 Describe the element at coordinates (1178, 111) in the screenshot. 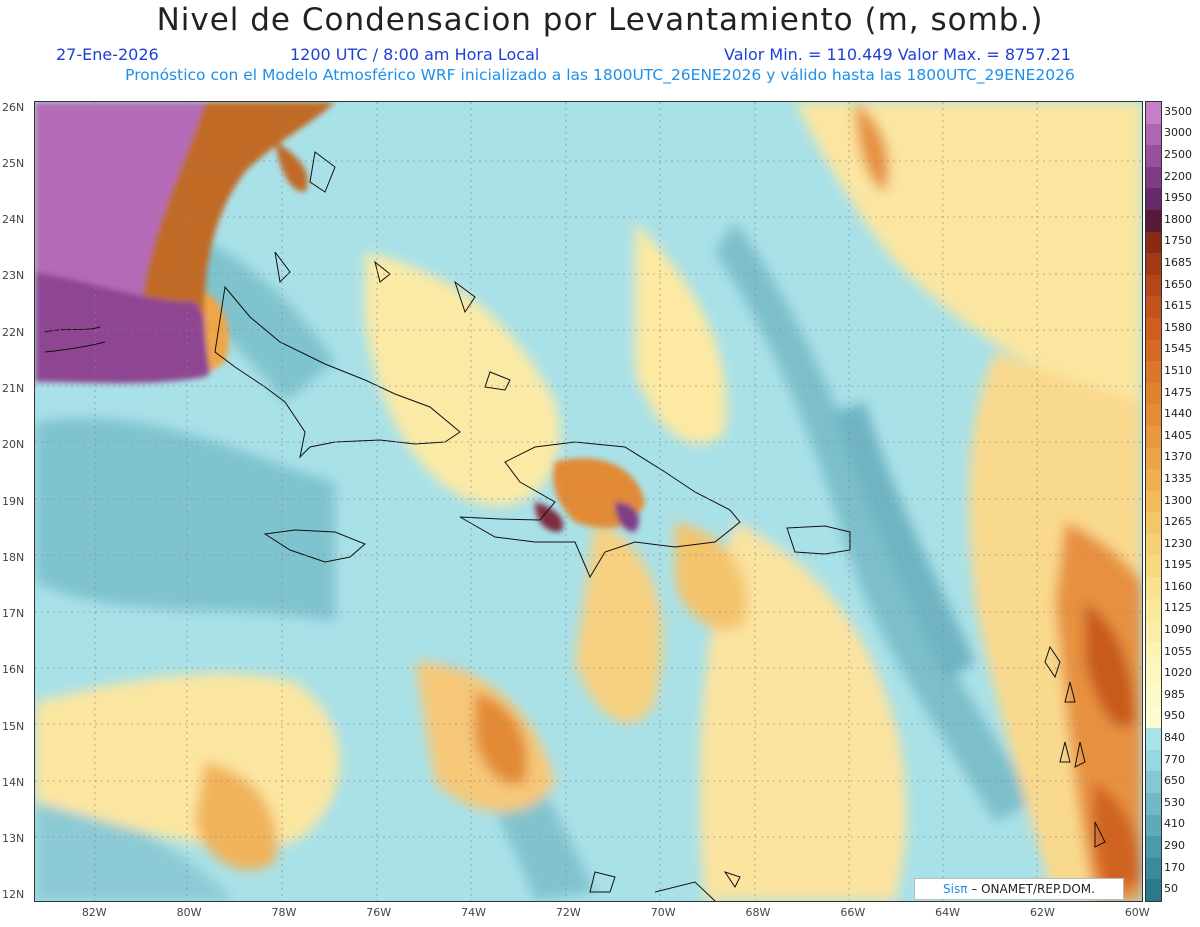

I see `colorbar-label: 3500` at that location.